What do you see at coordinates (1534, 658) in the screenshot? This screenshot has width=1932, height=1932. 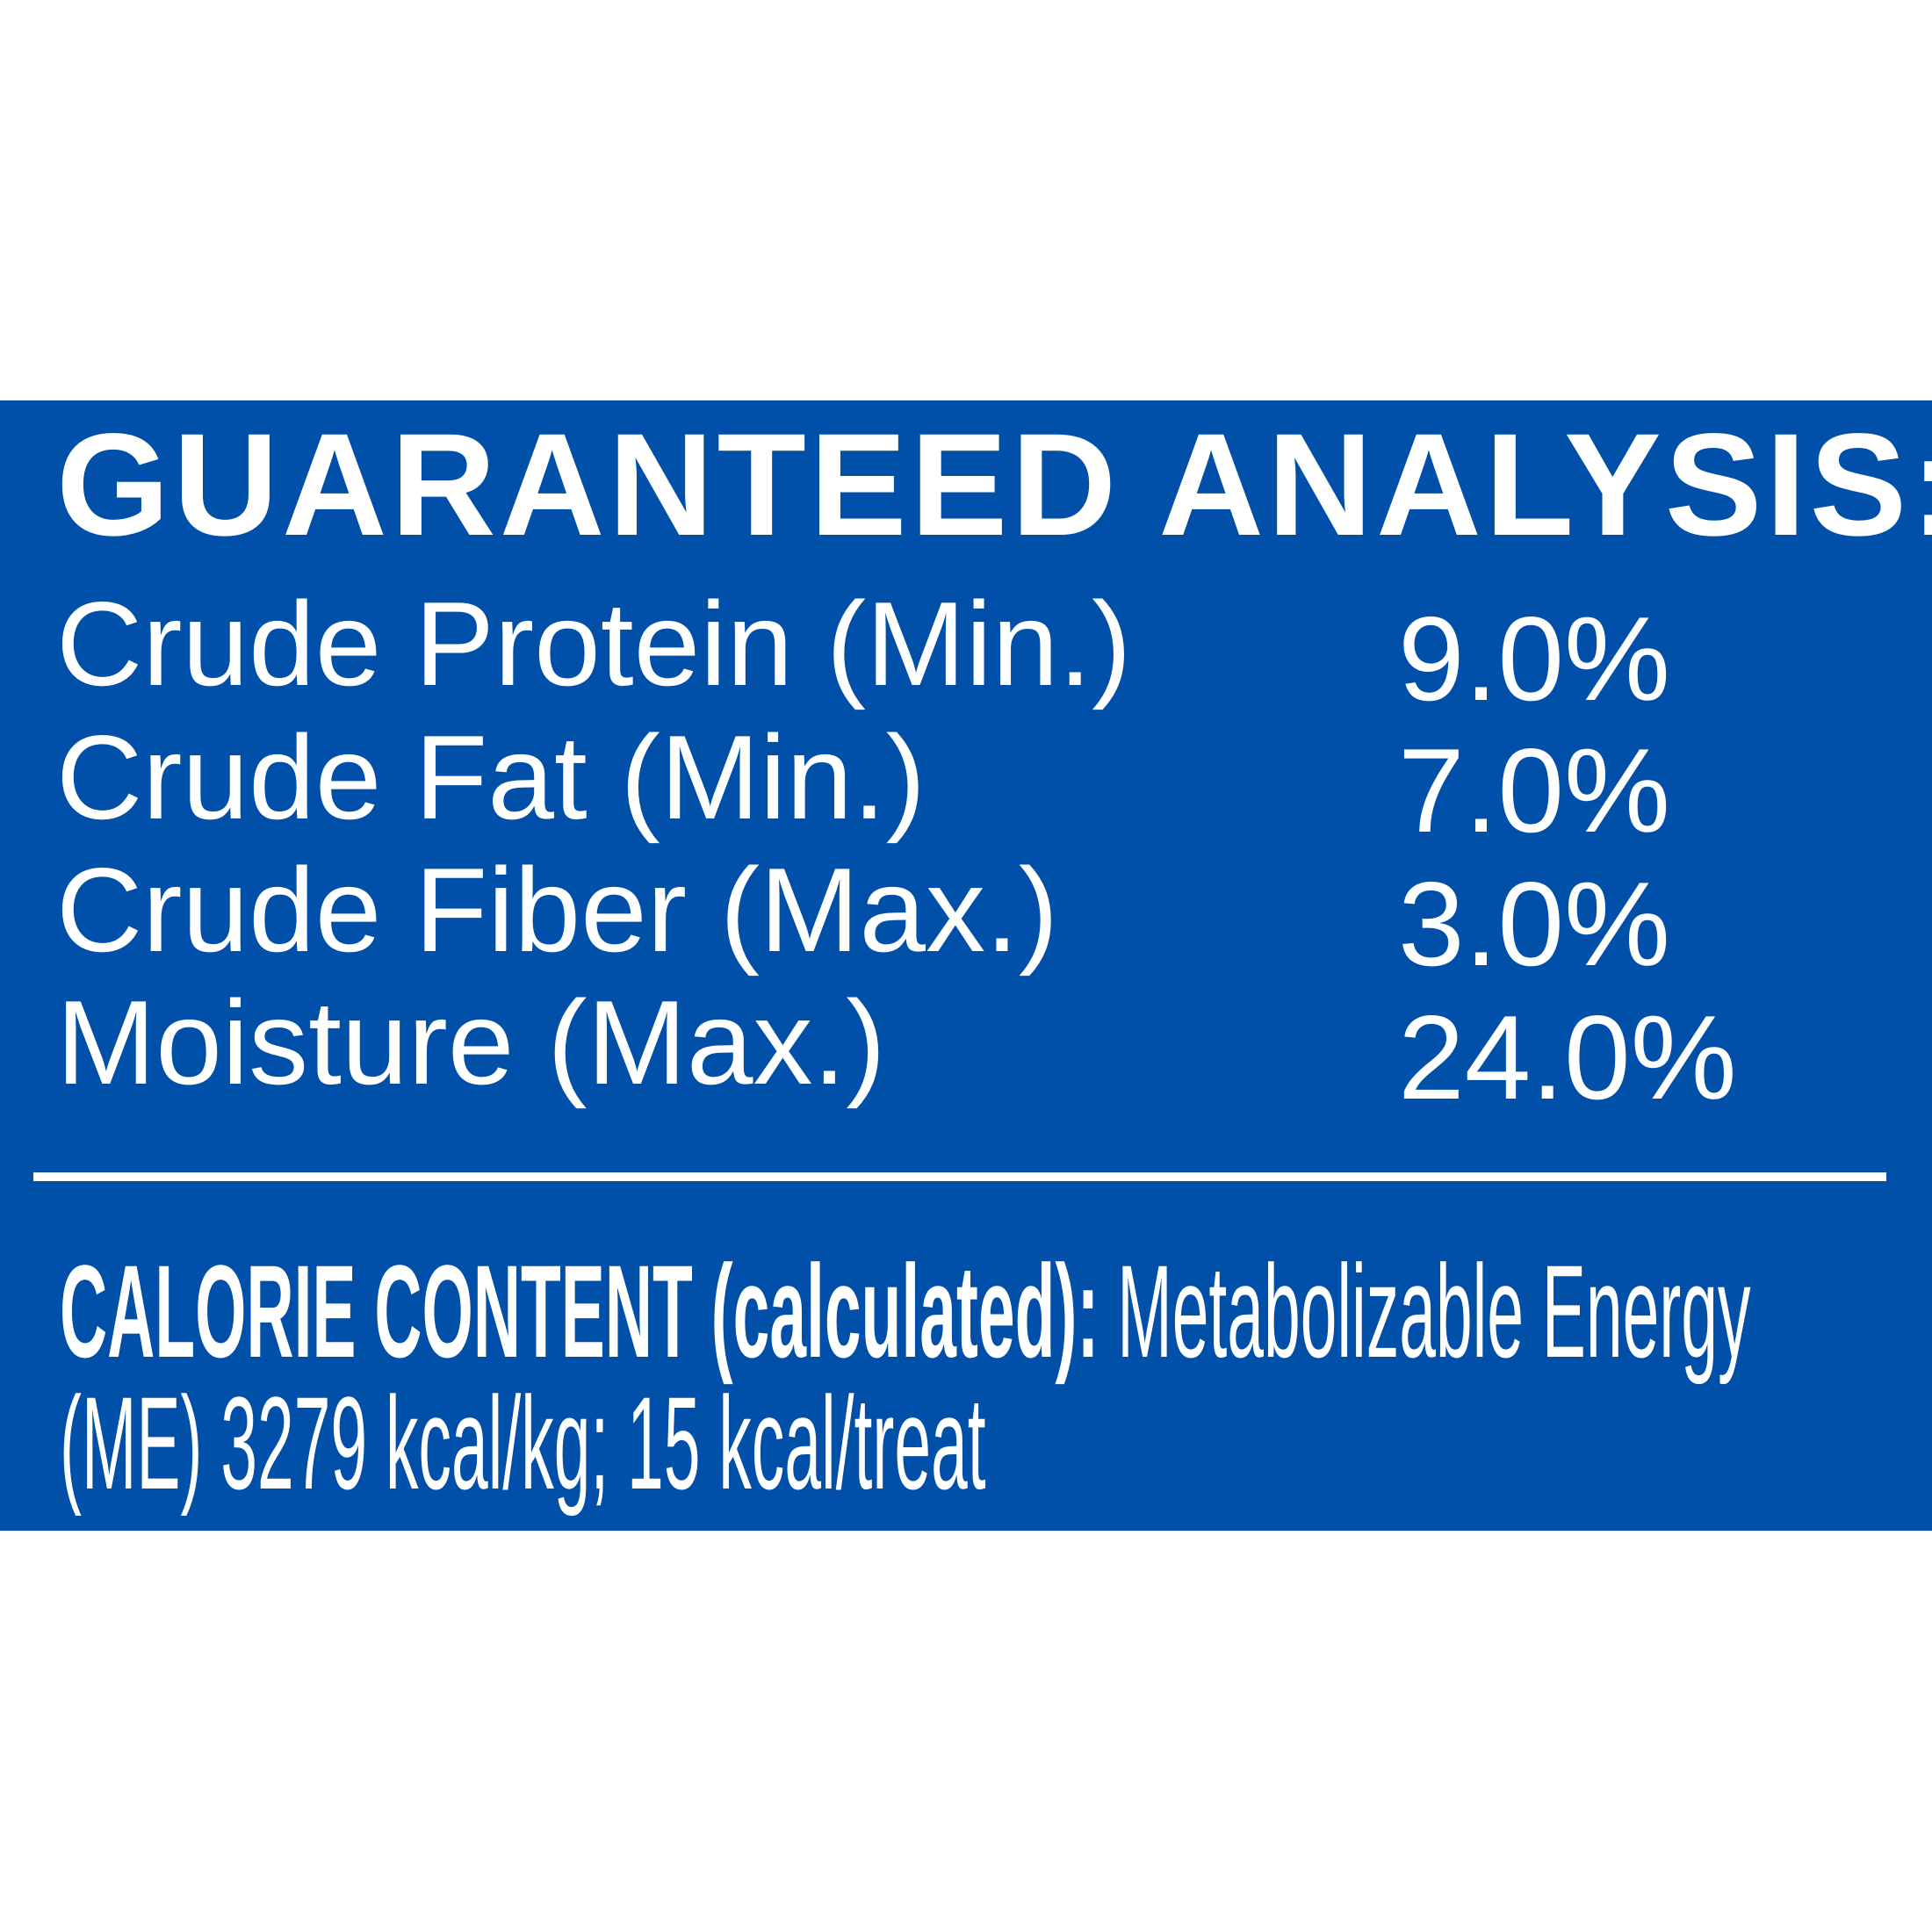 I see `nutrient-value-protein: 9.0%` at bounding box center [1534, 658].